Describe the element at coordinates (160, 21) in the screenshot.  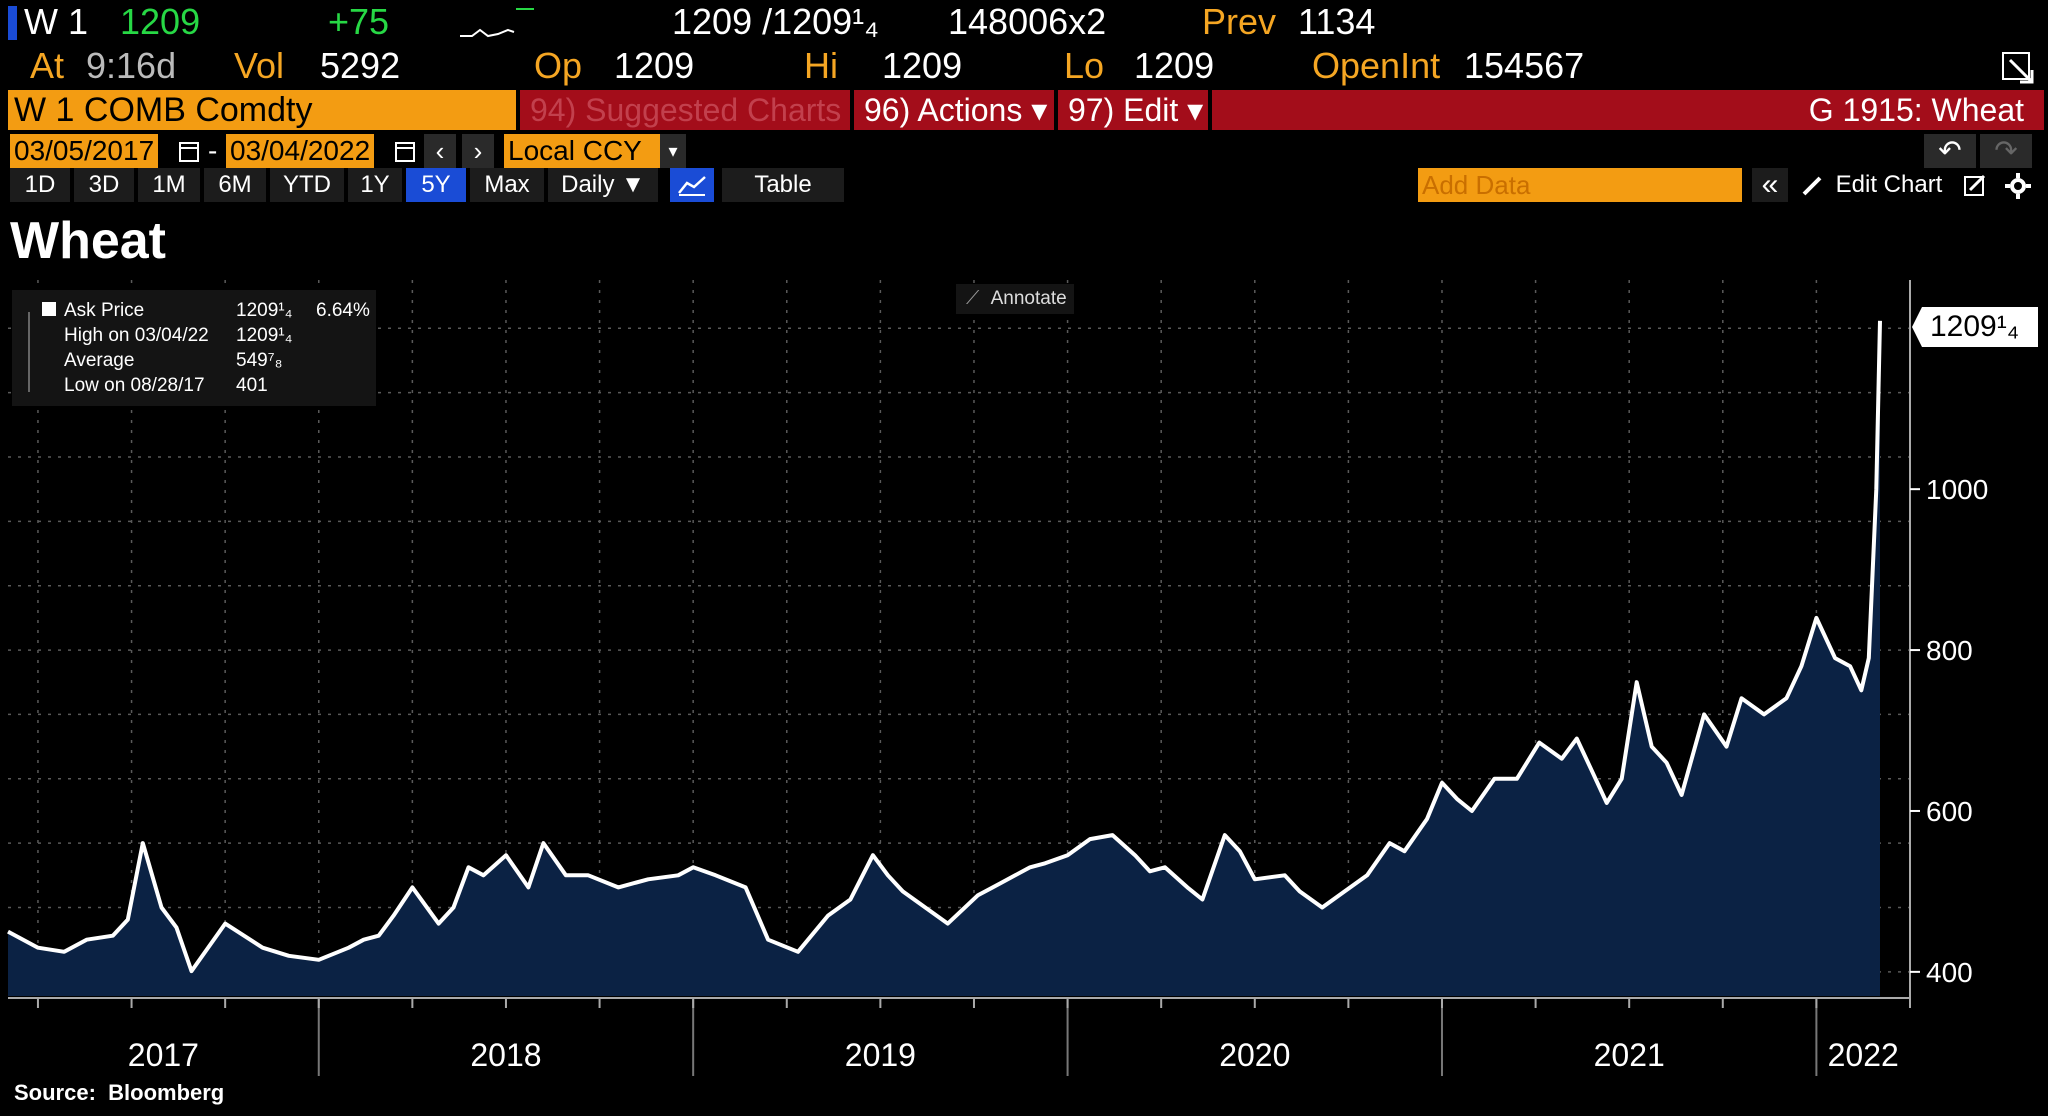
I see `last-price: 1209` at that location.